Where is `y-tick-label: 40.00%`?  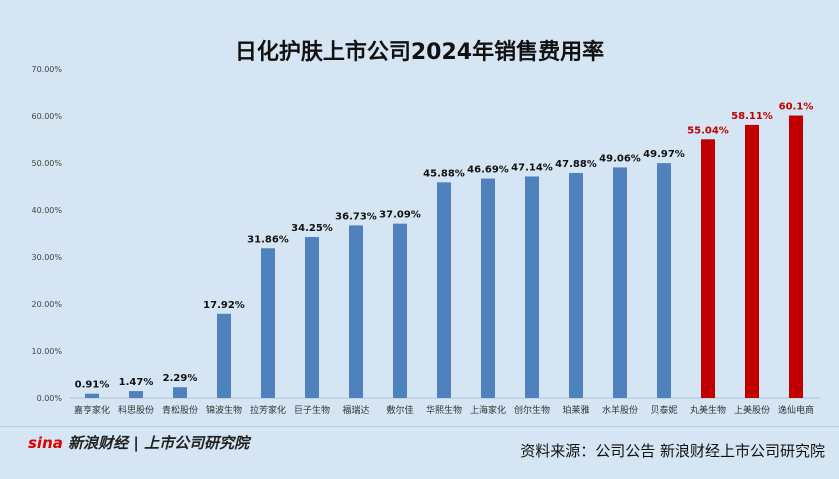 y-tick-label: 40.00% is located at coordinates (46, 210).